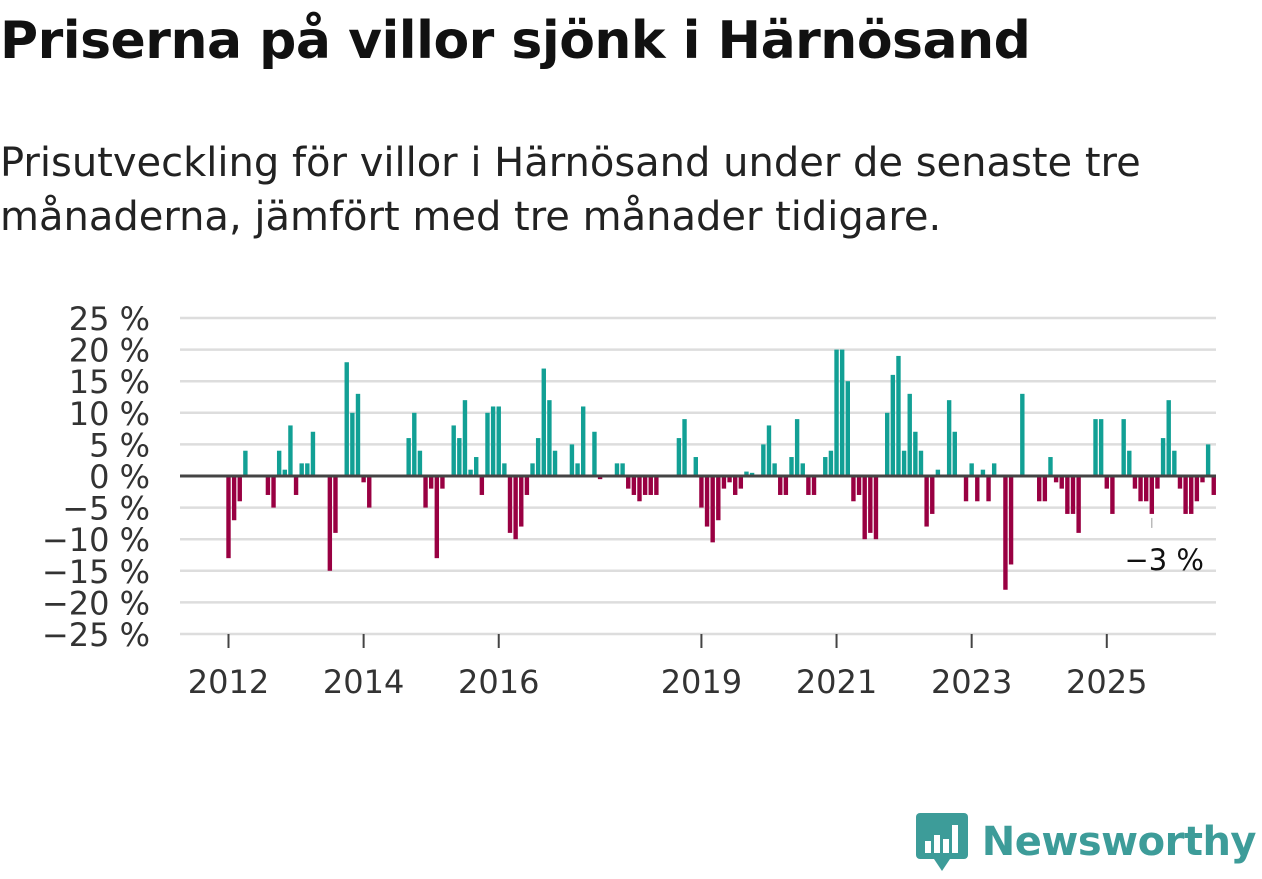 The width and height of the screenshot is (1262, 879). What do you see at coordinates (109, 319) in the screenshot?
I see `y-tick-label: 25 %` at bounding box center [109, 319].